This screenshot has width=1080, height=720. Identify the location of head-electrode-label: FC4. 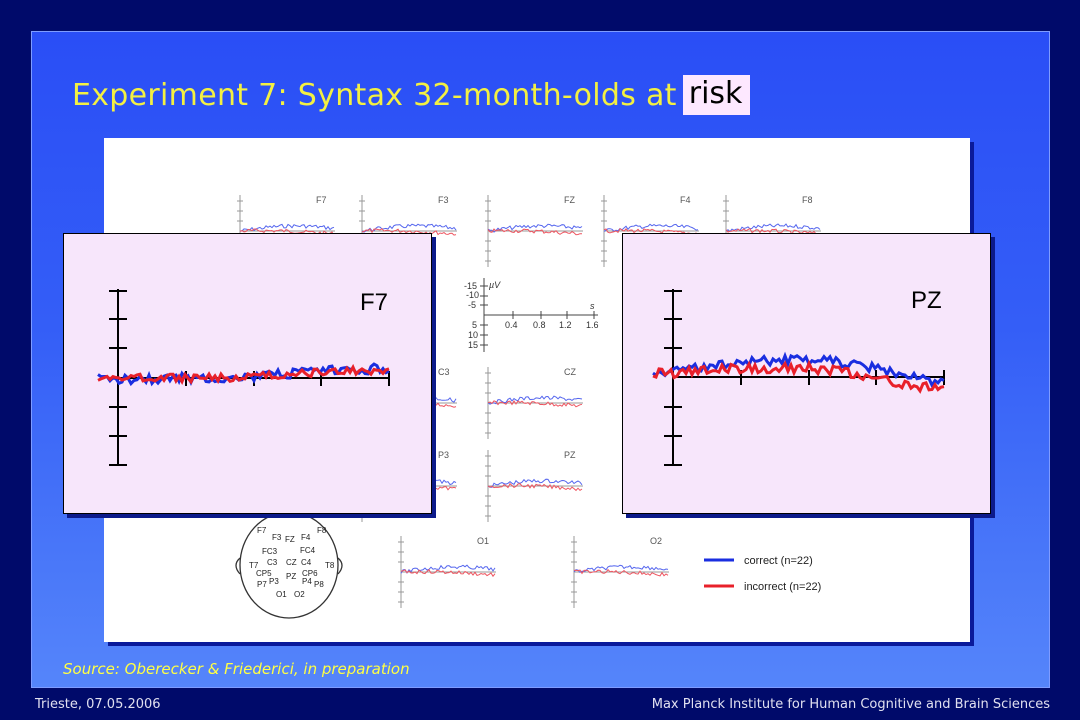
(308, 550).